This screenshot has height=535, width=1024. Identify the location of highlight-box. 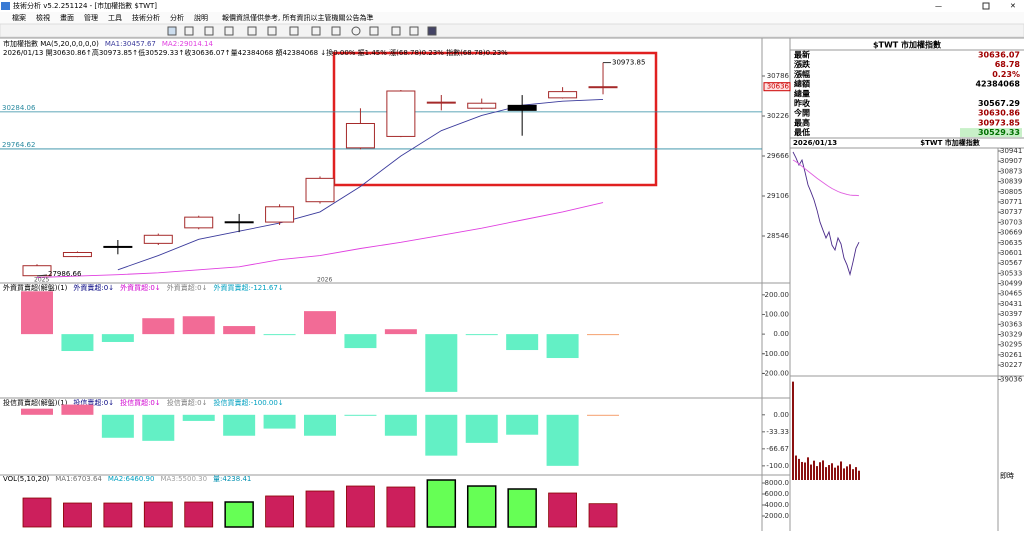
(495, 119).